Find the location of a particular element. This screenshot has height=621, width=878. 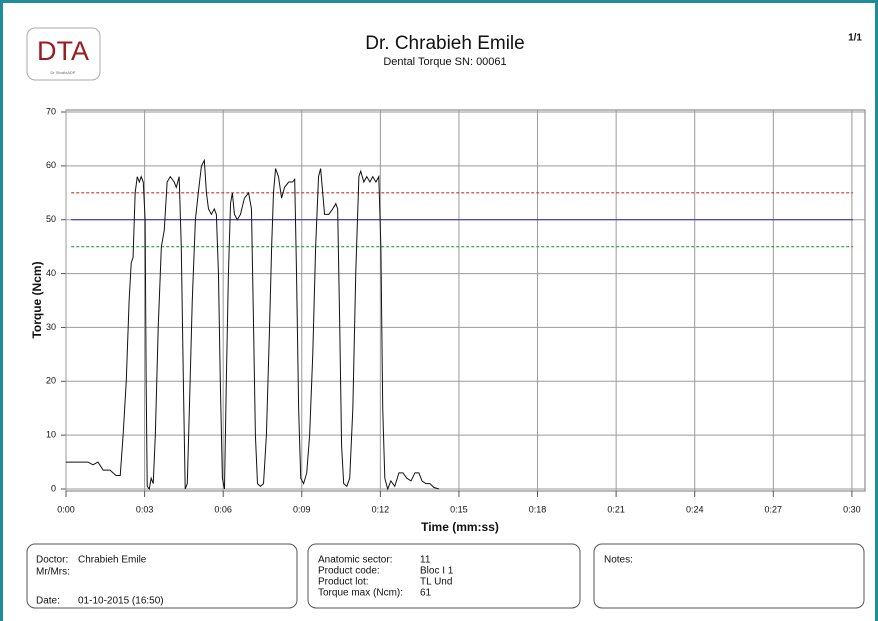

field-label: Anatomic sector: is located at coordinates (355, 560).